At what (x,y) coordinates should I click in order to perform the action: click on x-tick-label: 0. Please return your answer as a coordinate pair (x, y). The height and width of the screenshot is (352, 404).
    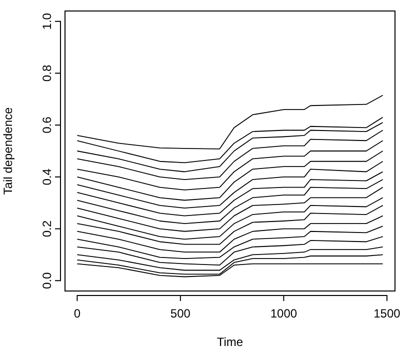
    Looking at the image, I should click on (77, 313).